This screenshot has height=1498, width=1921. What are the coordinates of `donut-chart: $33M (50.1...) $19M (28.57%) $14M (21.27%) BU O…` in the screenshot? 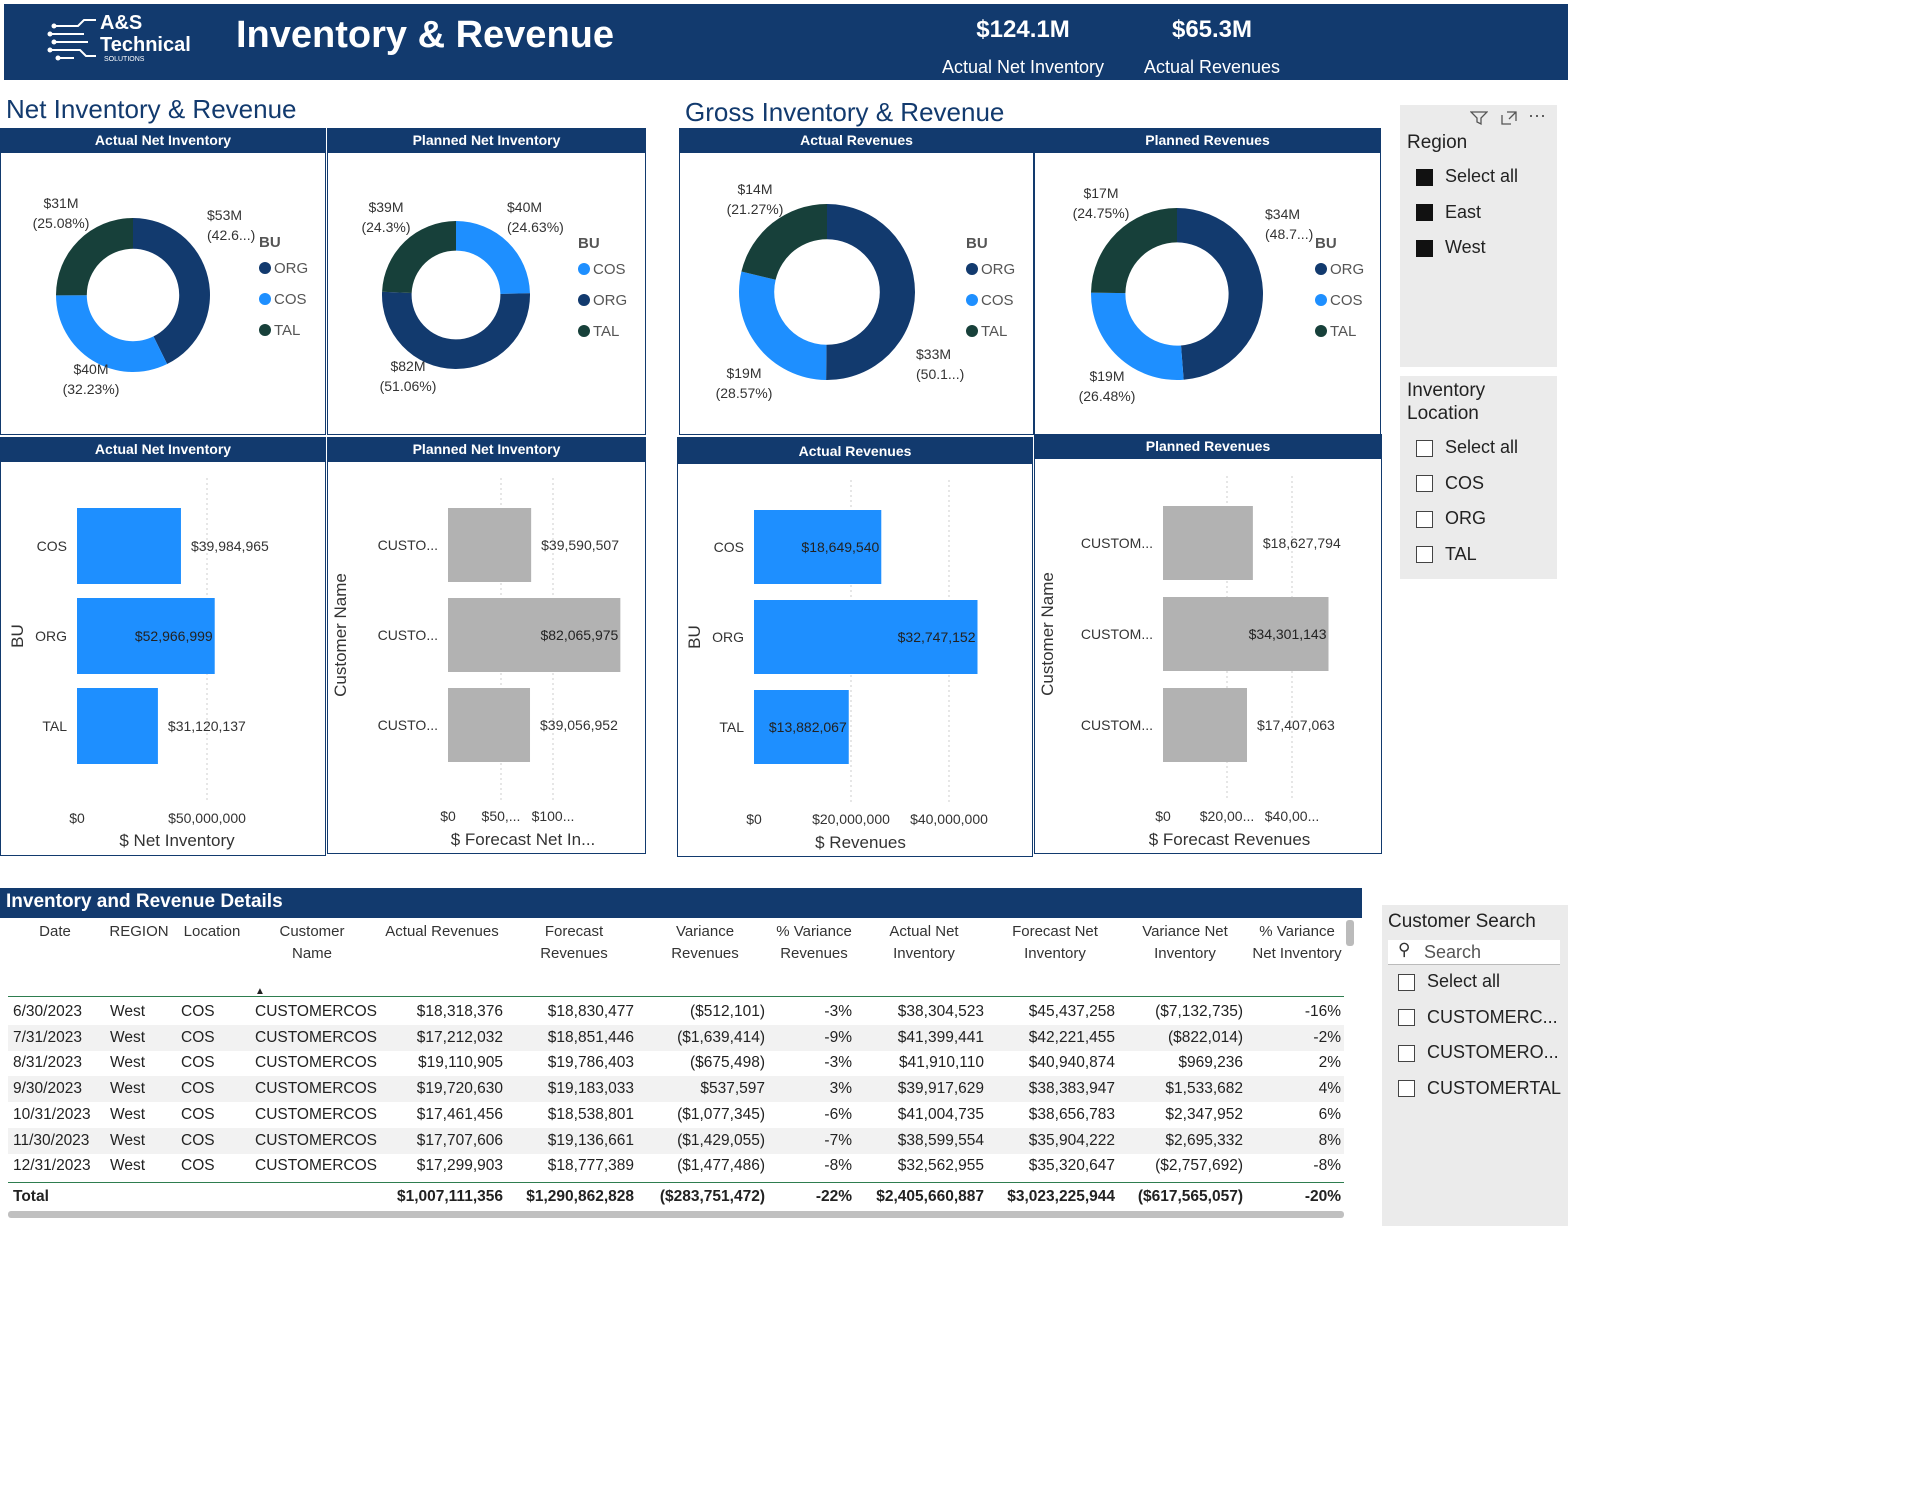 It's located at (866, 291).